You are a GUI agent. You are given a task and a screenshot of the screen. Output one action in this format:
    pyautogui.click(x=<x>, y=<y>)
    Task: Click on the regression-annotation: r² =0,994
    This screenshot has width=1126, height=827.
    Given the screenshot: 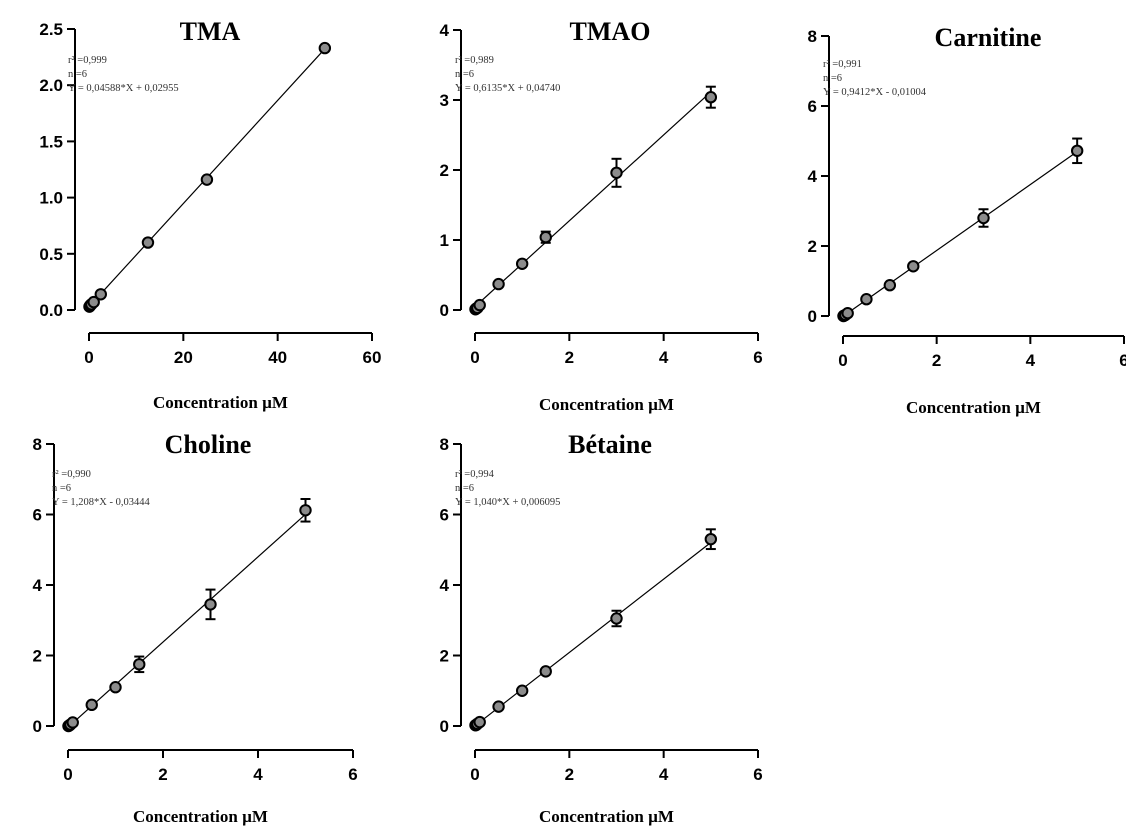 What is the action you would take?
    pyautogui.click(x=475, y=474)
    